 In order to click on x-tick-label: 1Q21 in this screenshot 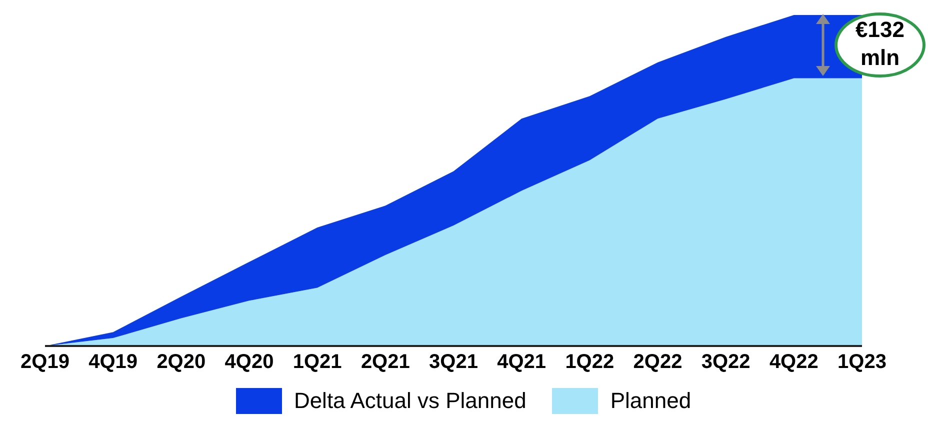, I will do `click(317, 362)`.